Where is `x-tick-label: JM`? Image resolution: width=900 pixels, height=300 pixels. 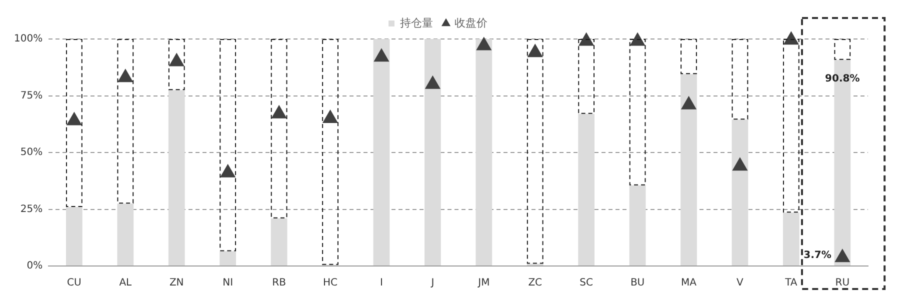
x-tick-label: JM is located at coordinates (483, 283).